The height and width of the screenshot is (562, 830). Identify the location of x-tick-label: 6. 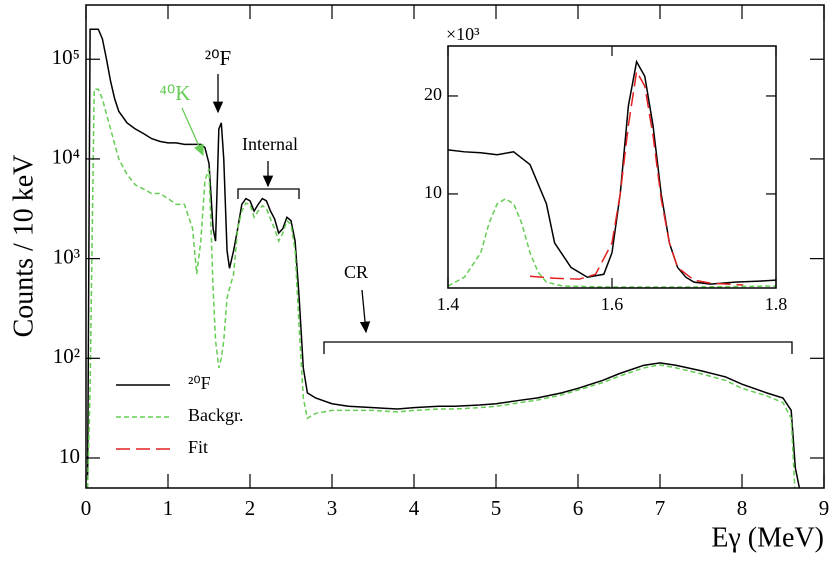
(578, 508).